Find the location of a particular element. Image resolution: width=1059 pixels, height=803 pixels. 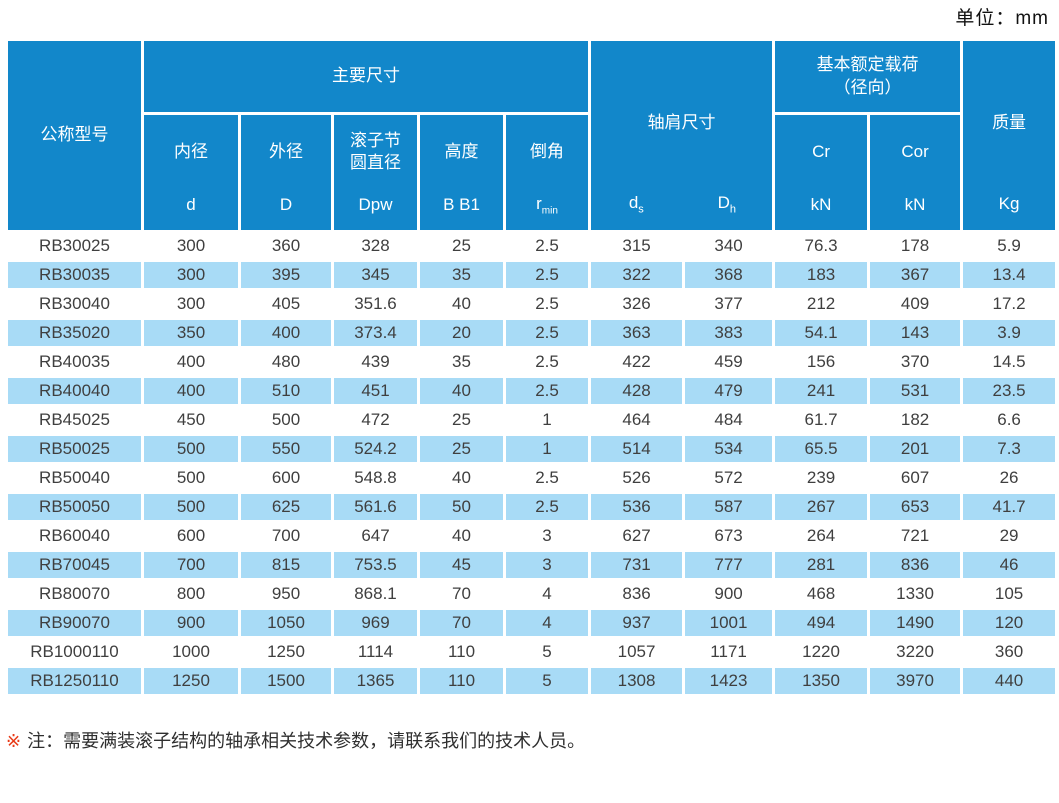

value-cell: 340 is located at coordinates (729, 246).